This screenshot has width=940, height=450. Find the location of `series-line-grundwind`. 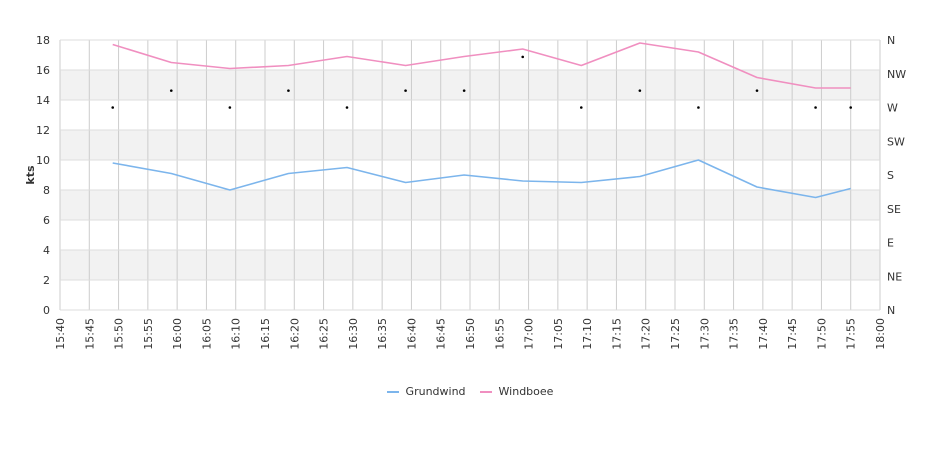

series-line-grundwind is located at coordinates (481, 179).